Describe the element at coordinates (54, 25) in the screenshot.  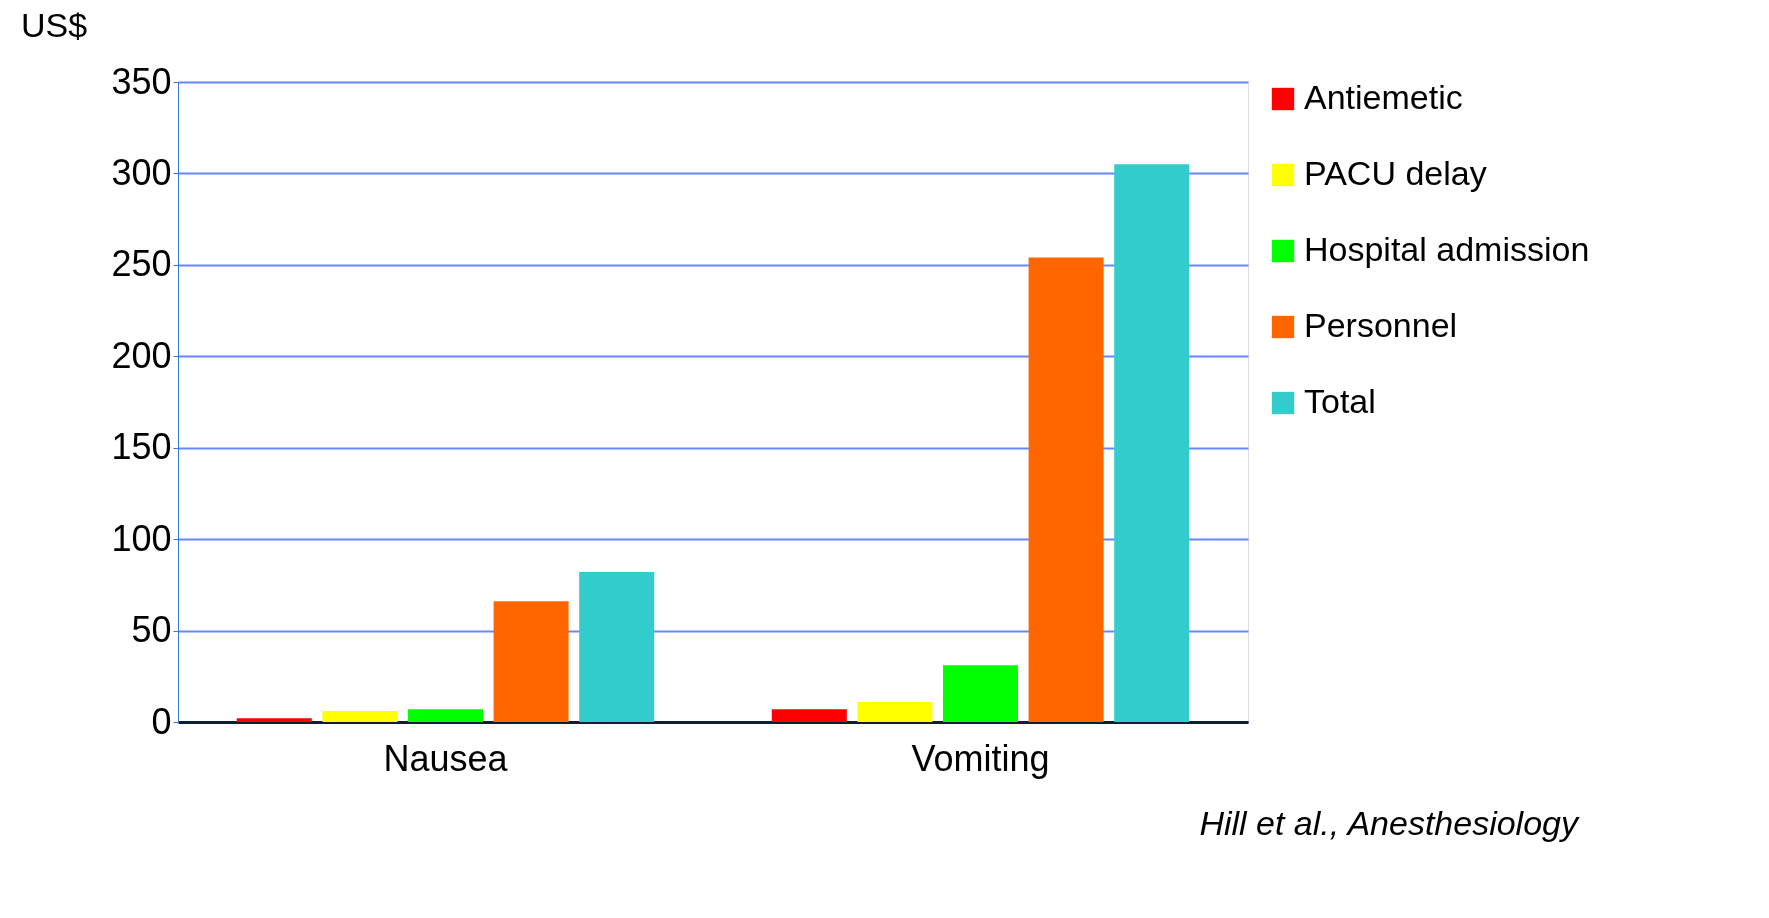
I see `y-axis-title: US$` at that location.